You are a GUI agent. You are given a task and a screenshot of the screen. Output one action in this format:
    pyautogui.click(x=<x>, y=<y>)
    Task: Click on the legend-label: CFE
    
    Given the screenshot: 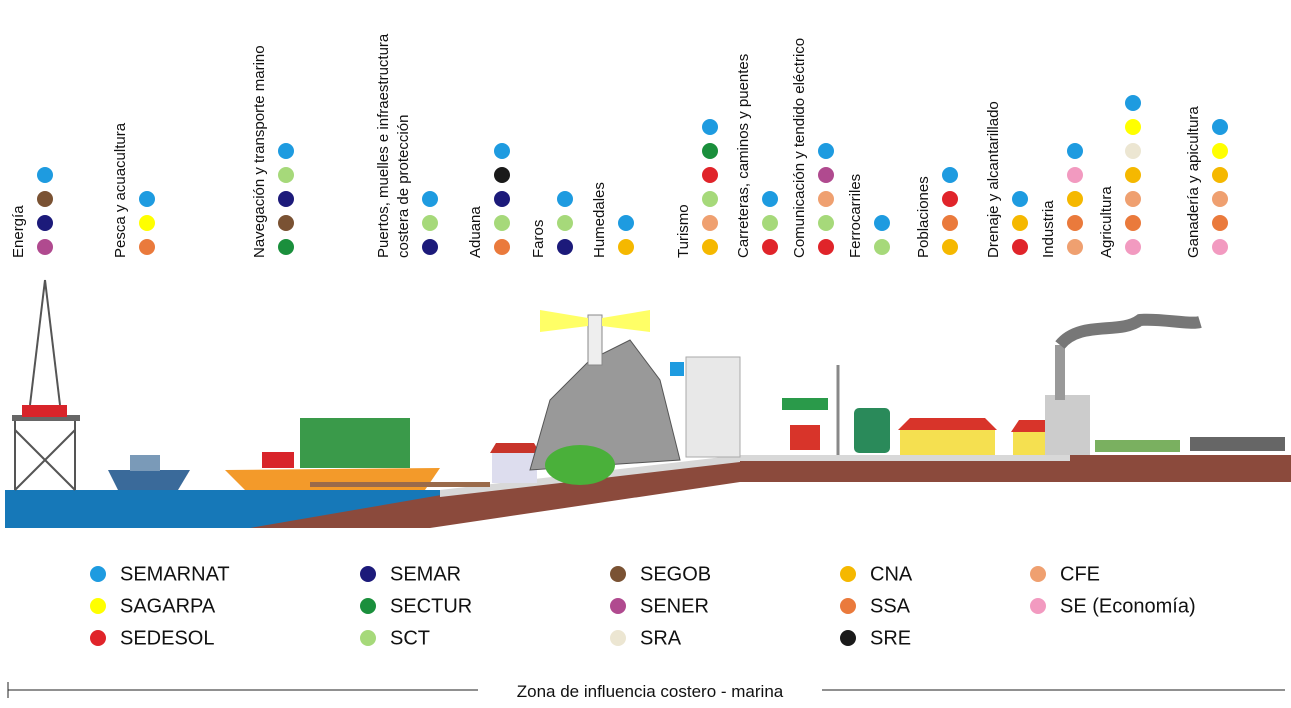 What is the action you would take?
    pyautogui.click(x=1080, y=574)
    